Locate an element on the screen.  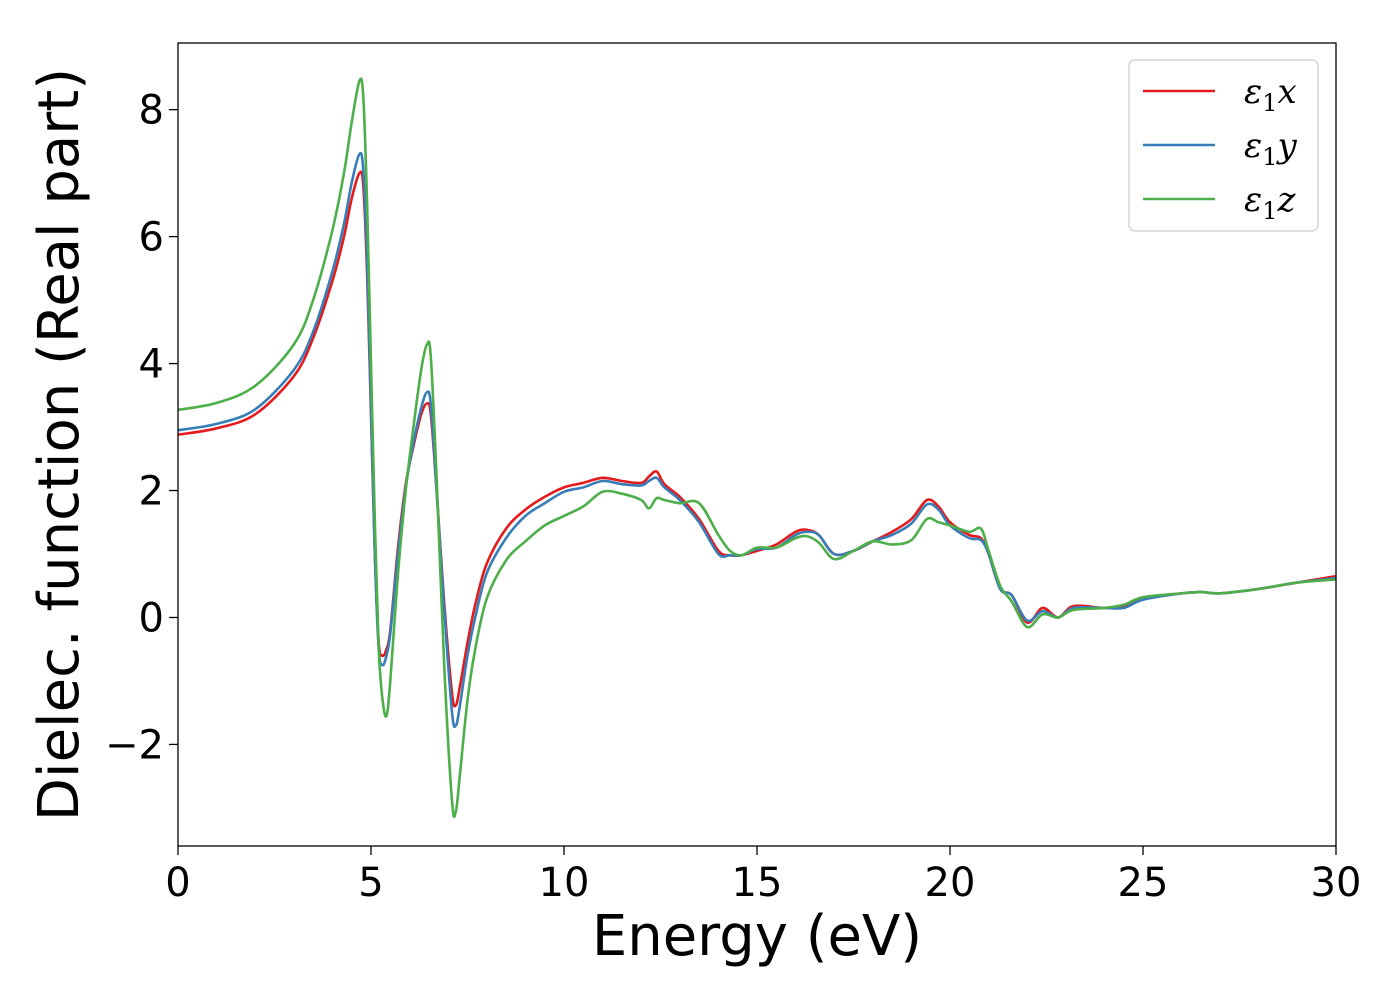
y-axis-label: Dielec. function (Real part) is located at coordinates (59, 444).